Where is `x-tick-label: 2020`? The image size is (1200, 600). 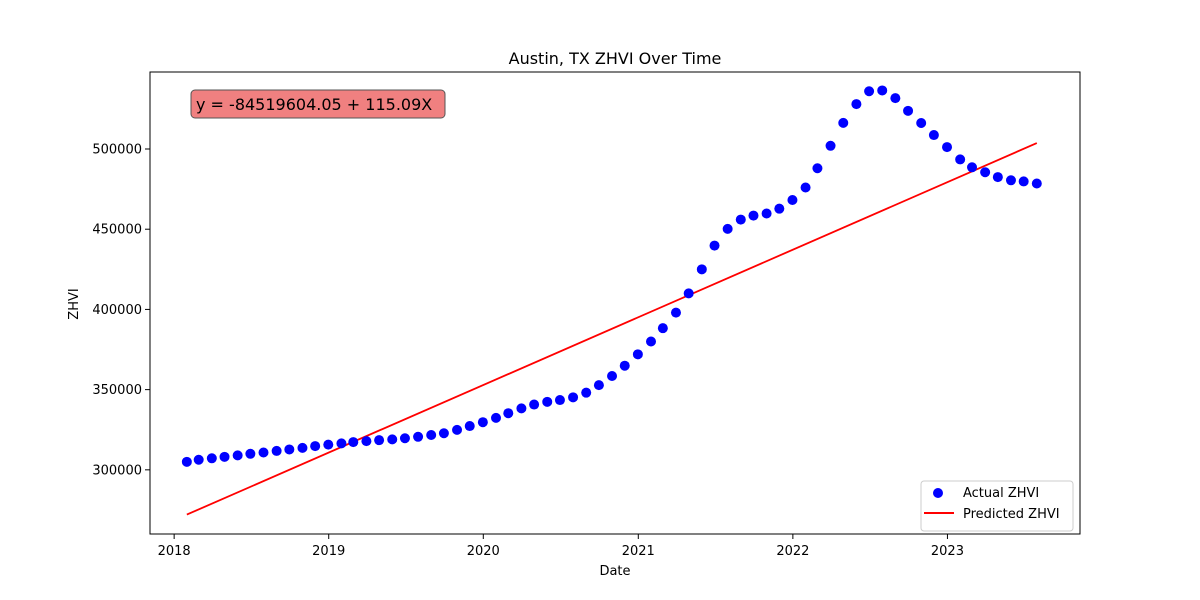 x-tick-label: 2020 is located at coordinates (483, 551).